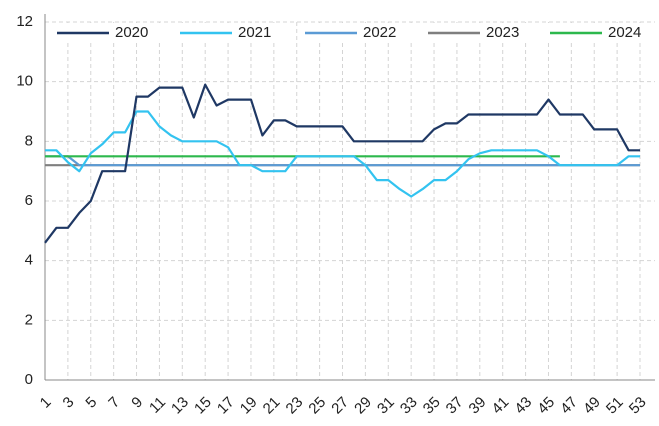 Image resolution: width=659 pixels, height=426 pixels. What do you see at coordinates (29, 379) in the screenshot?
I see `y-tick-label: 0` at bounding box center [29, 379].